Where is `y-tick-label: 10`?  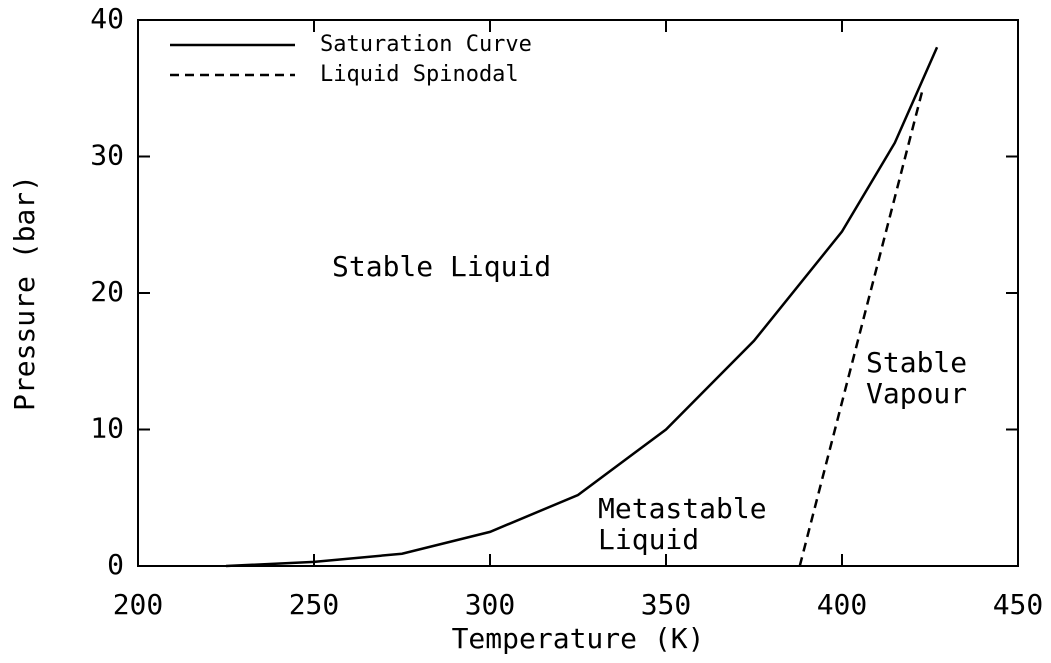 y-tick-label: 10 is located at coordinates (107, 428).